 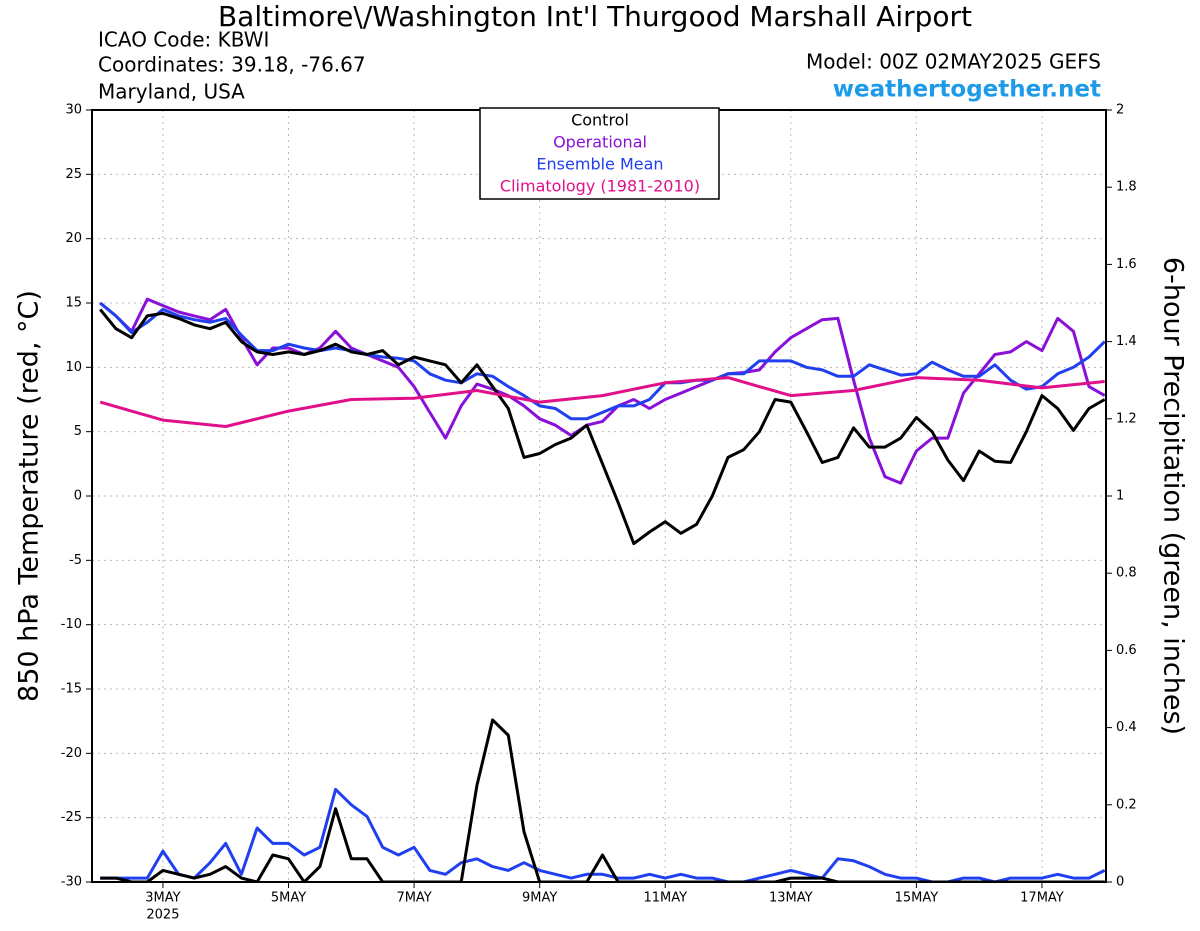 I want to click on legend-box, so click(x=599, y=153).